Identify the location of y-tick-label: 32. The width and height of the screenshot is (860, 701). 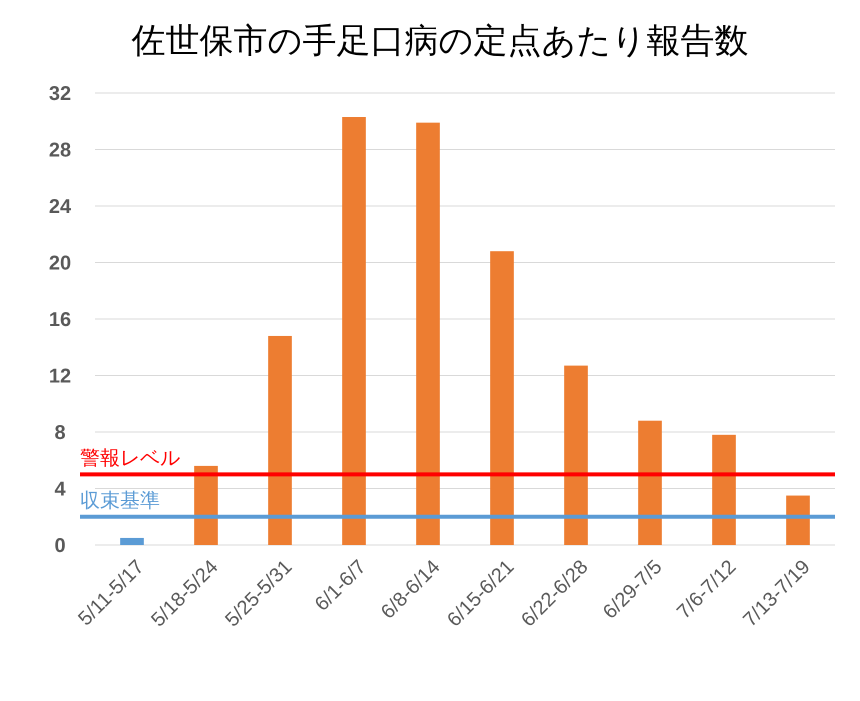
(60, 94).